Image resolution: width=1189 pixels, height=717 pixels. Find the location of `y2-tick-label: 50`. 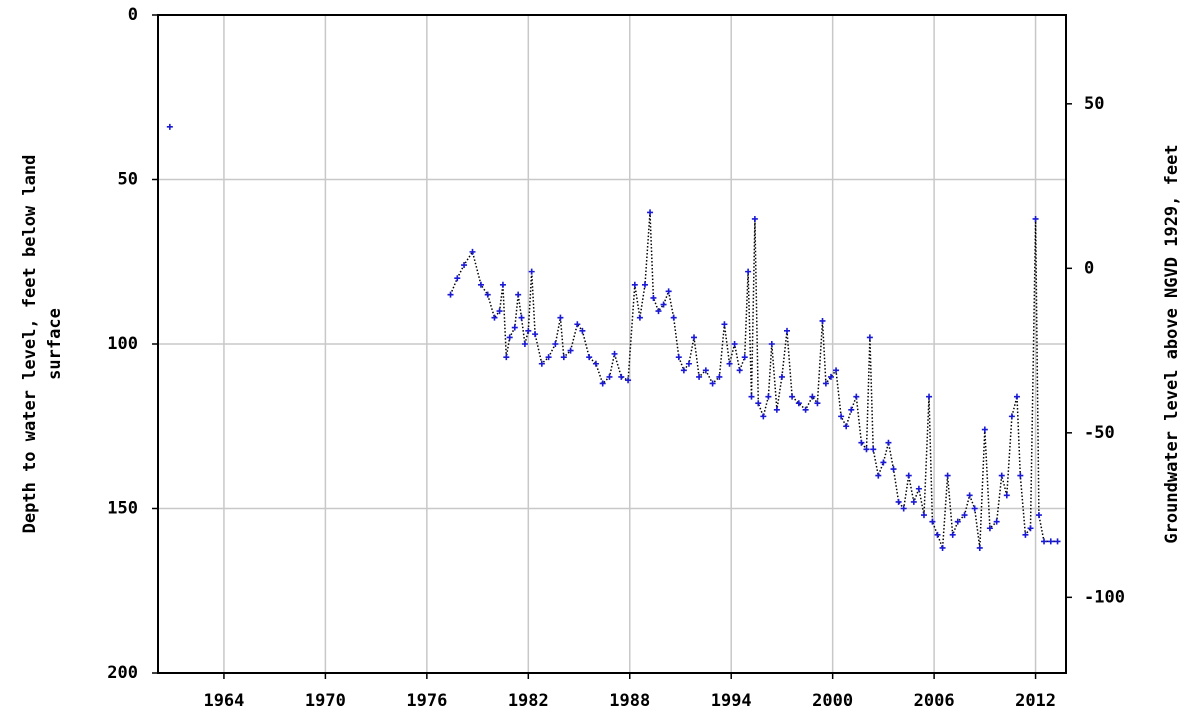

y2-tick-label: 50 is located at coordinates (1094, 104).